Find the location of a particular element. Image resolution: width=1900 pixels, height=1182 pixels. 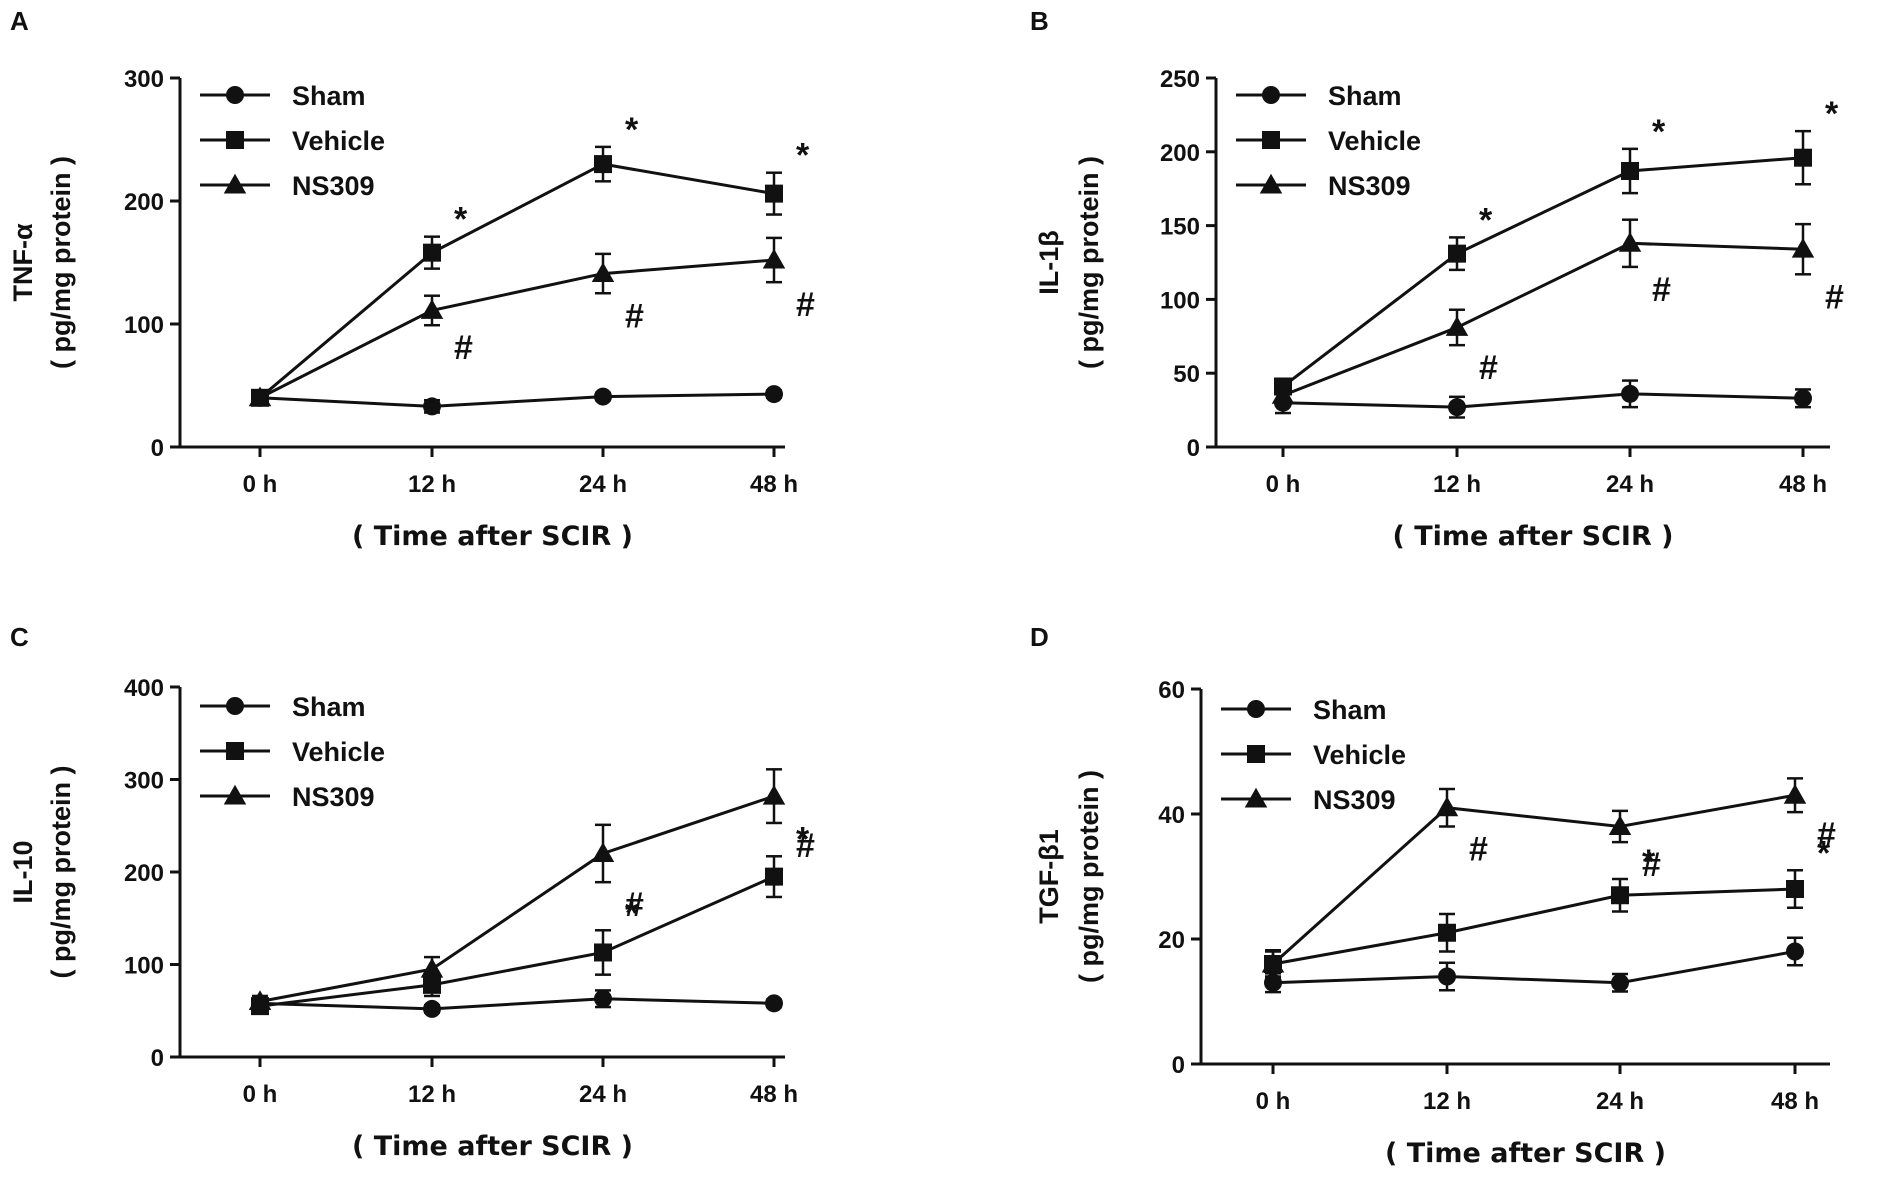

y-axis-title: TGF-β1 is located at coordinates (1049, 876).